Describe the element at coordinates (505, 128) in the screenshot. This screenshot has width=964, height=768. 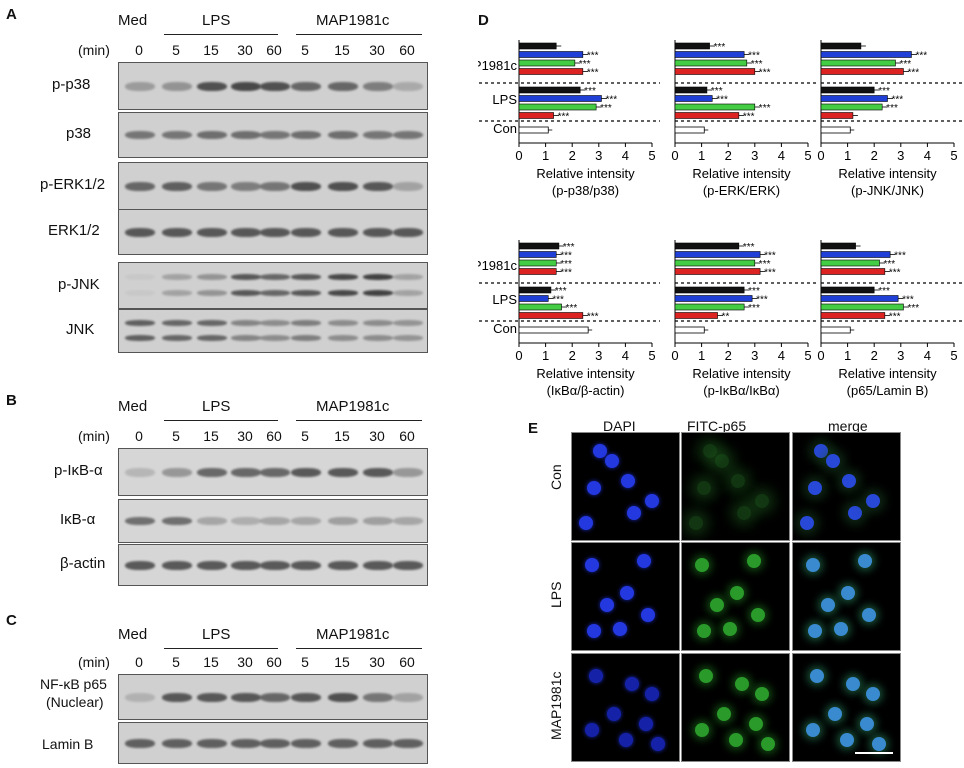
I see `category-label: Con` at that location.